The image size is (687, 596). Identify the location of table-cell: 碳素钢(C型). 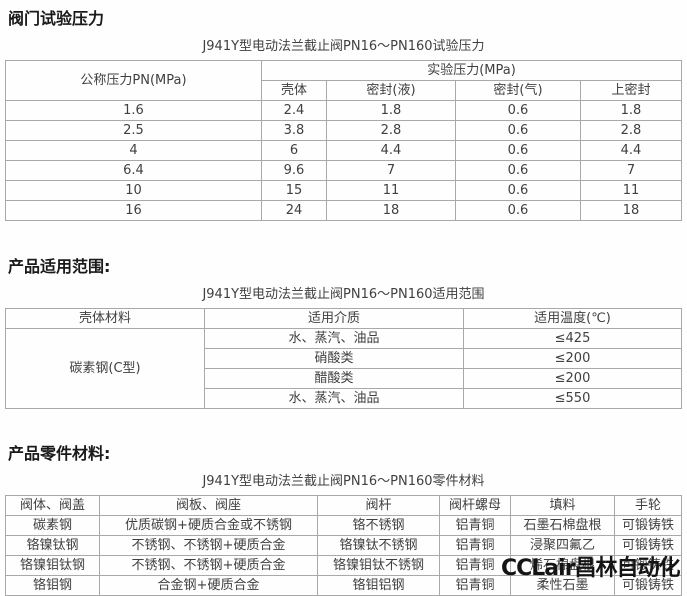
(105, 368).